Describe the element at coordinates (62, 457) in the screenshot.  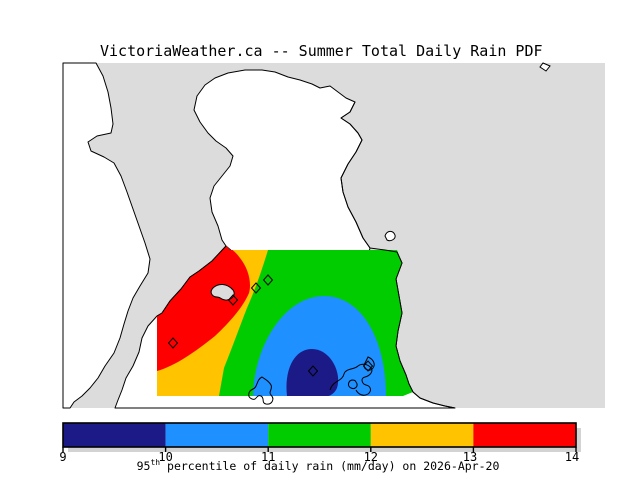
I see `tick-label-9: 9` at that location.